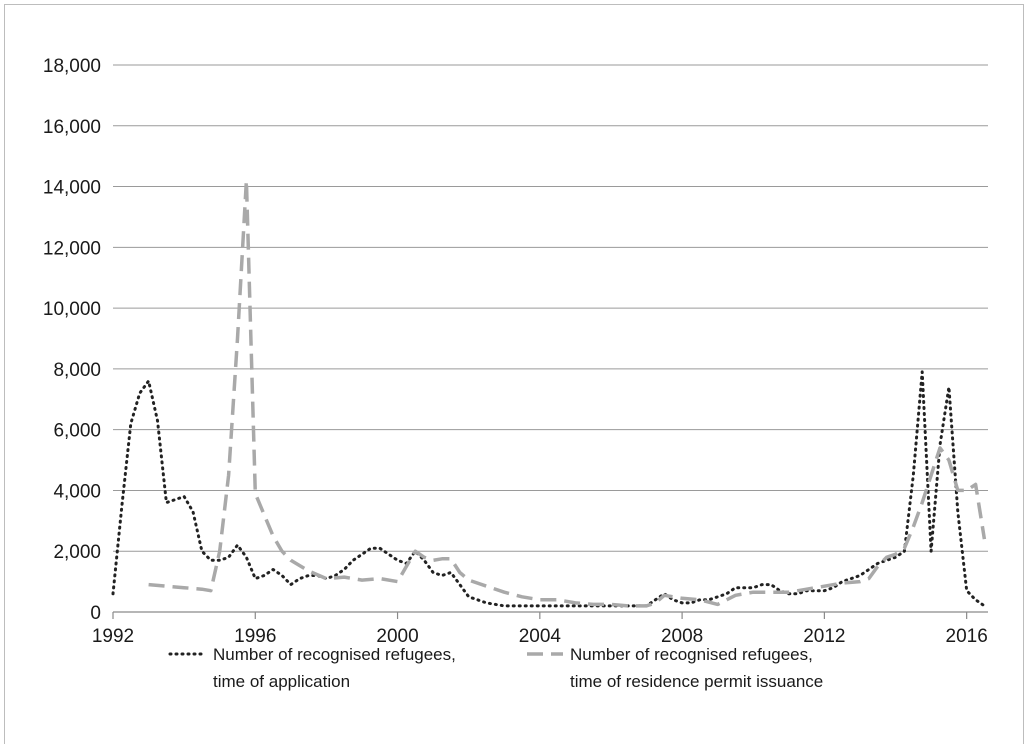 The width and height of the screenshot is (1033, 744). What do you see at coordinates (95, 613) in the screenshot?
I see `y-tick-label: 0` at bounding box center [95, 613].